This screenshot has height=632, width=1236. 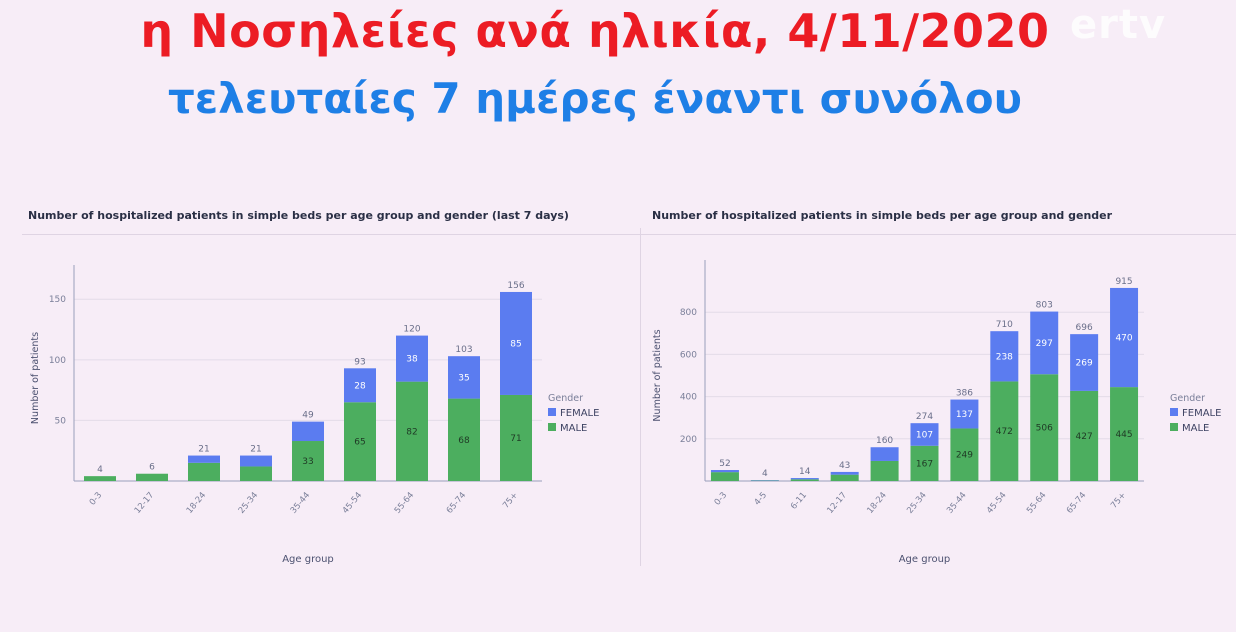 I want to click on bar-male-label: 506, so click(x=1044, y=429).